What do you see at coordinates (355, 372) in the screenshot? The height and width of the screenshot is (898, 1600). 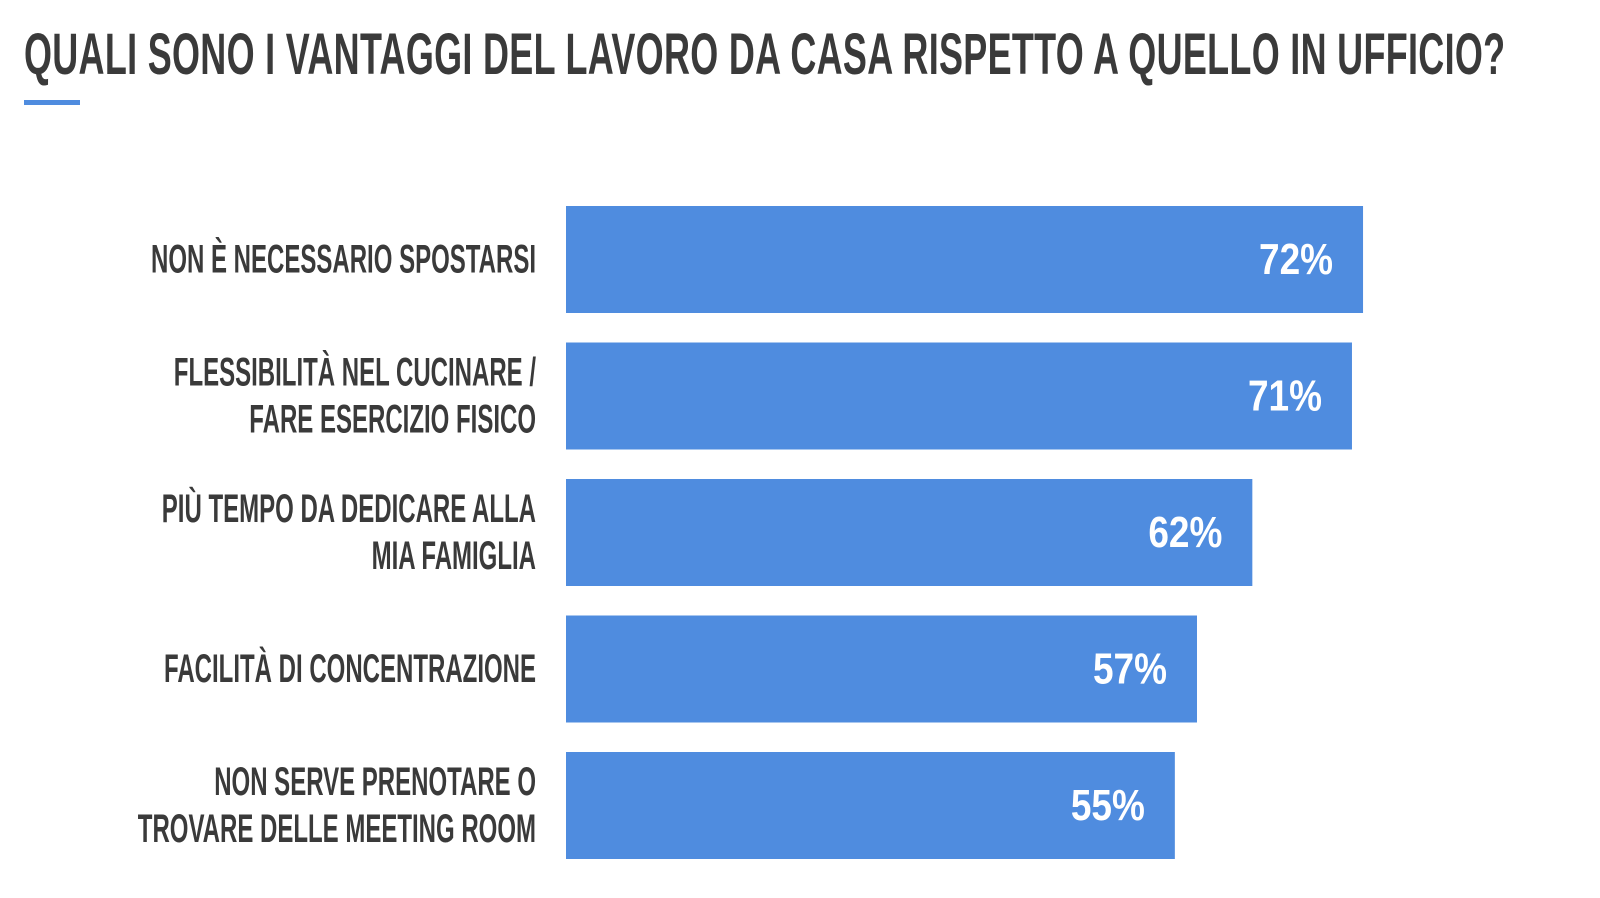 I see `category-label-2-line-1: FLESSIBILITÀ NEL CUCINARE /` at bounding box center [355, 372].